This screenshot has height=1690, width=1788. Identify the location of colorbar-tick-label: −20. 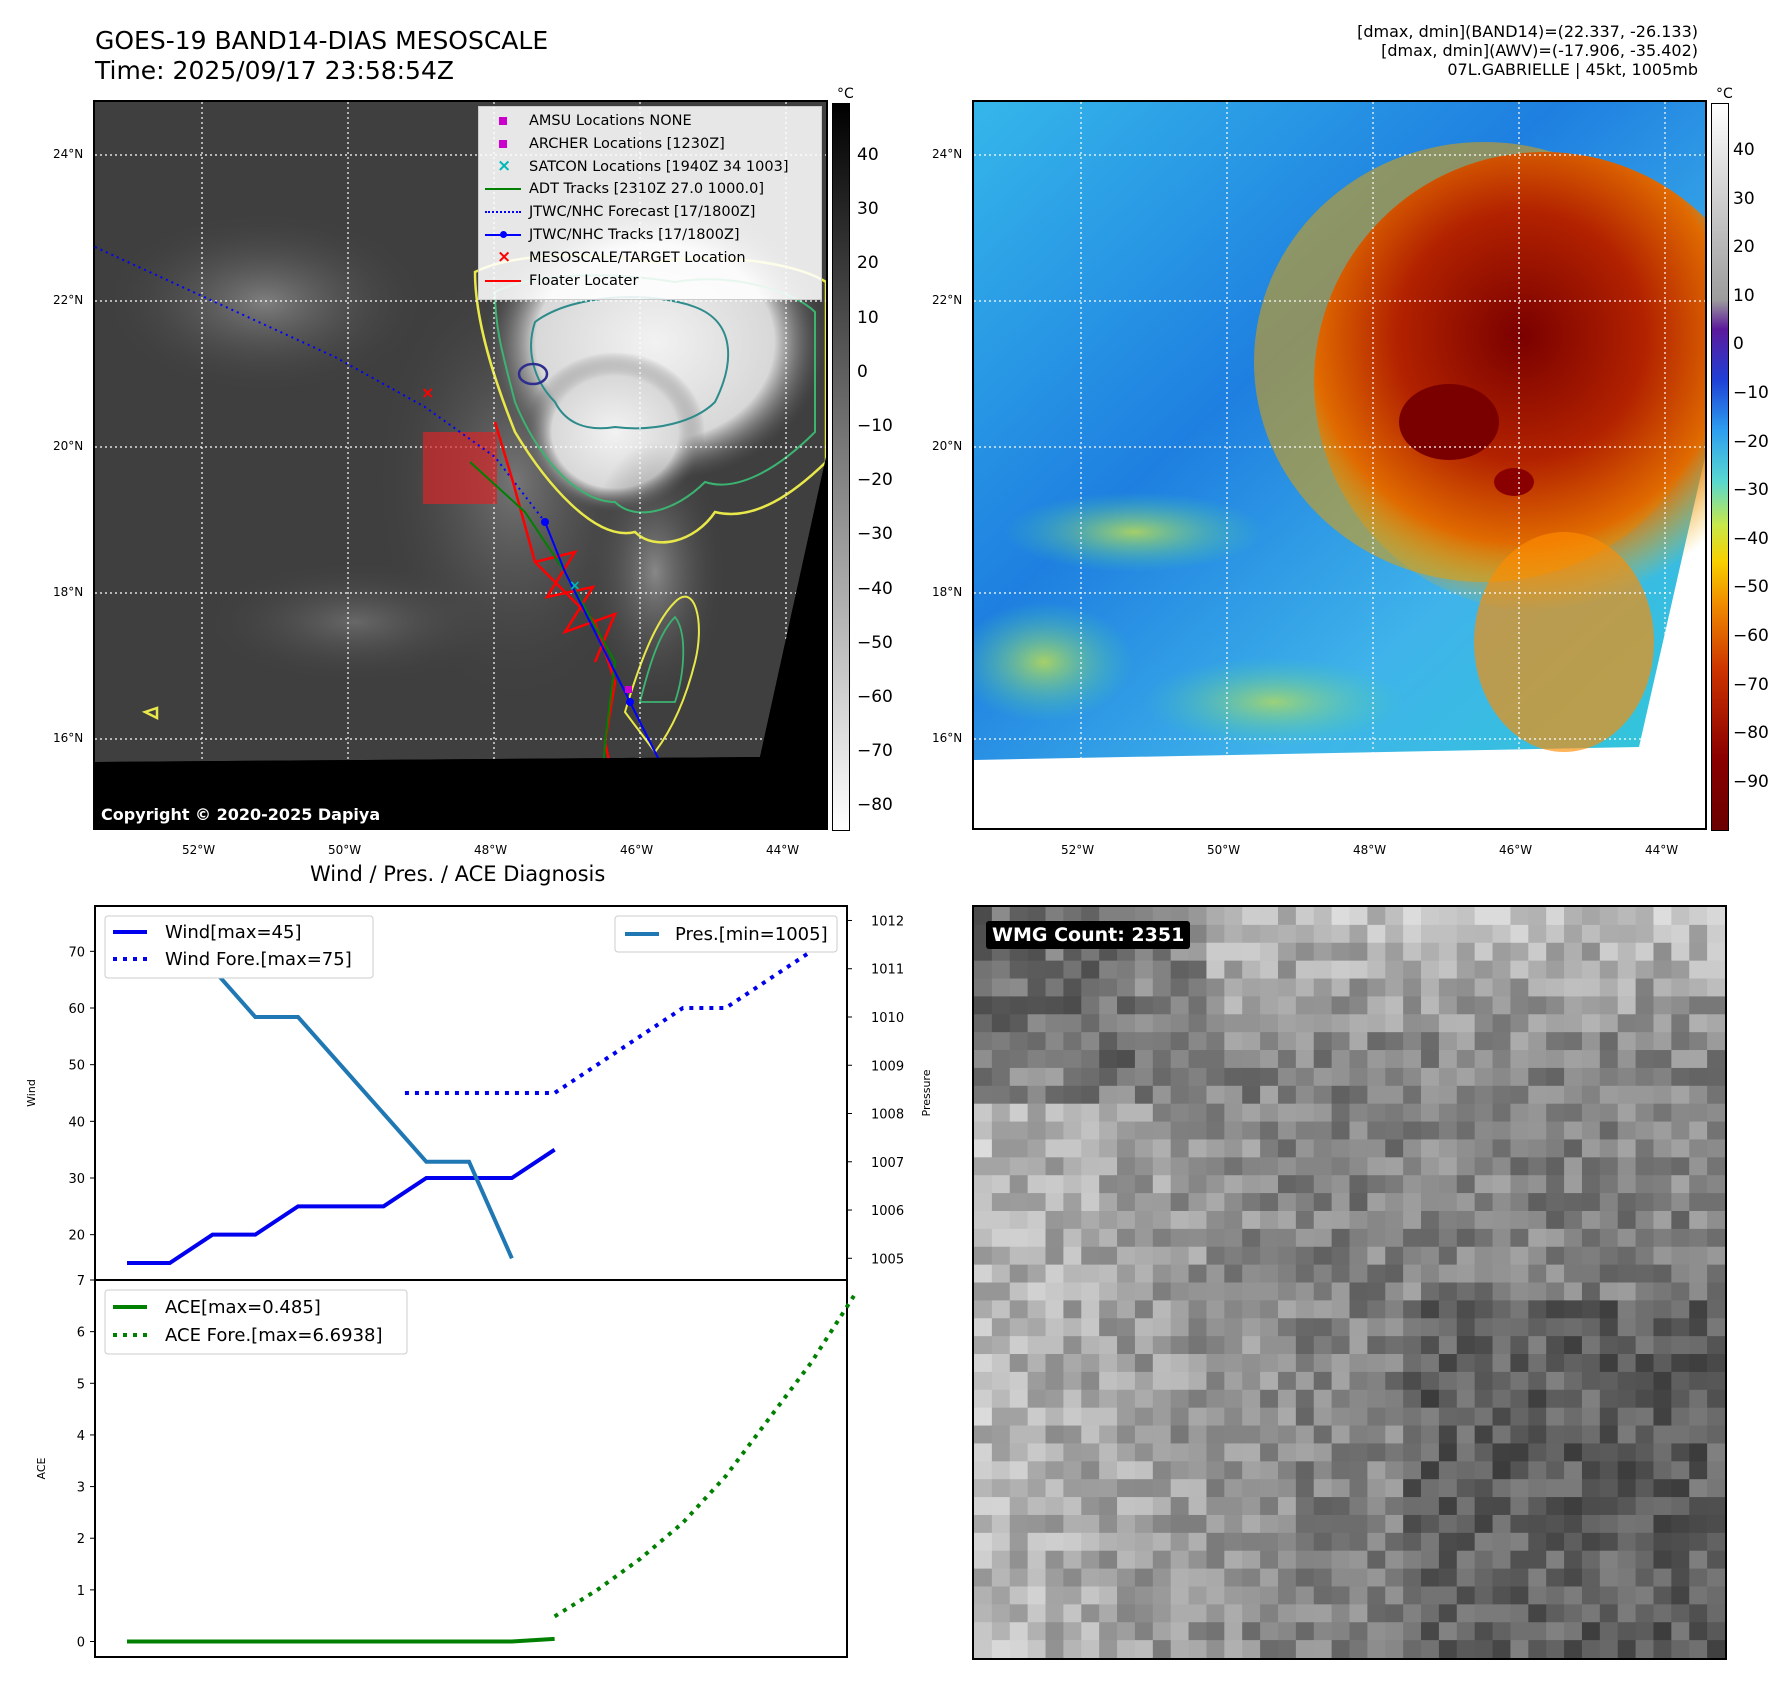
(875, 480).